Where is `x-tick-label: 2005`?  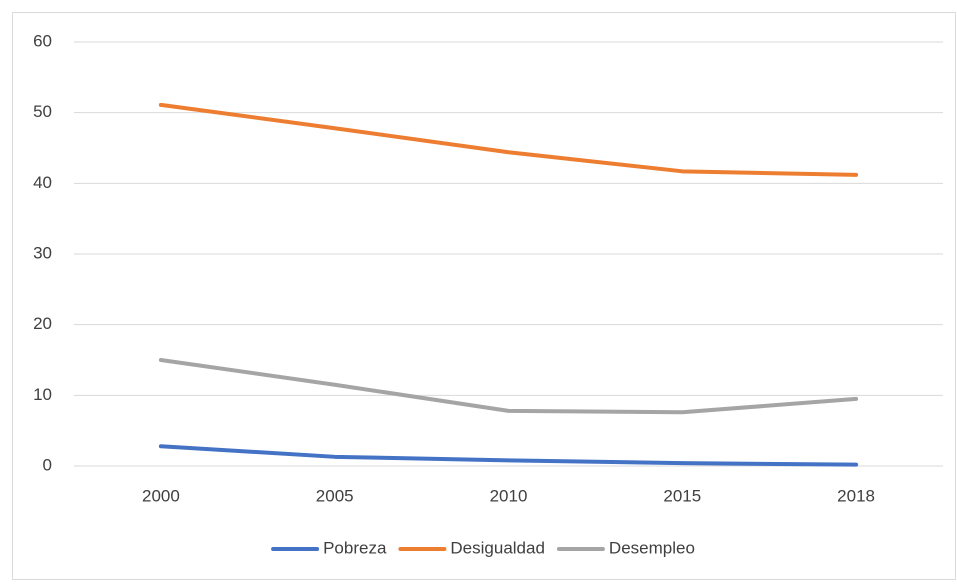
x-tick-label: 2005 is located at coordinates (335, 495).